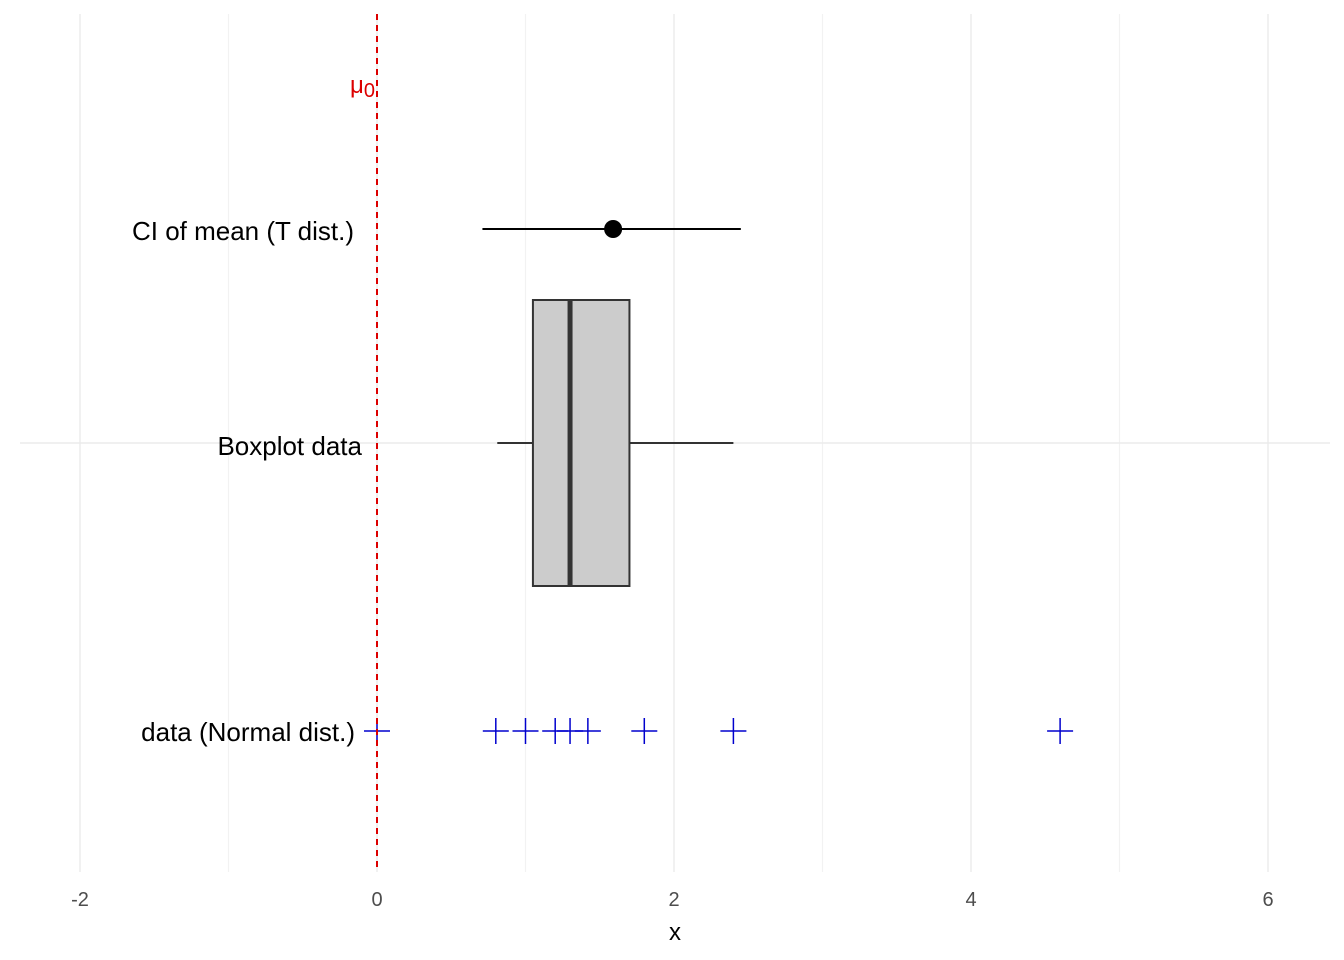 The height and width of the screenshot is (960, 1344). Describe the element at coordinates (369, 91) in the screenshot. I see `mu0-label-subscript: 0` at that location.